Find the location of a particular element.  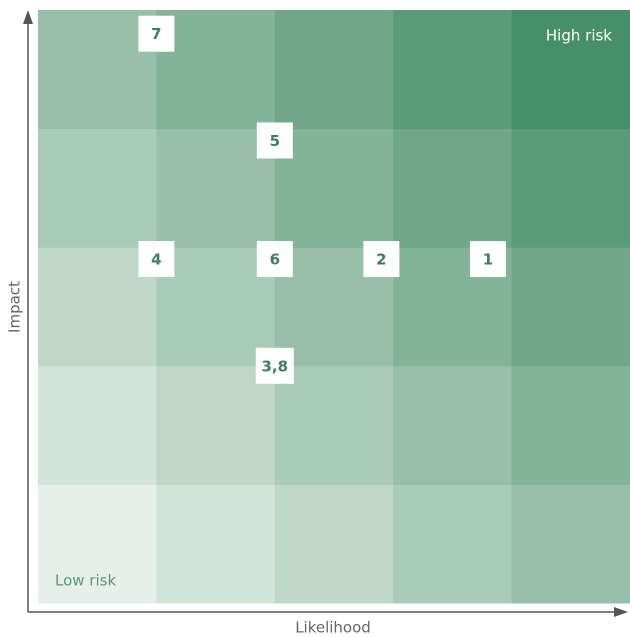

y-axis-label: Impact is located at coordinates (15, 307).